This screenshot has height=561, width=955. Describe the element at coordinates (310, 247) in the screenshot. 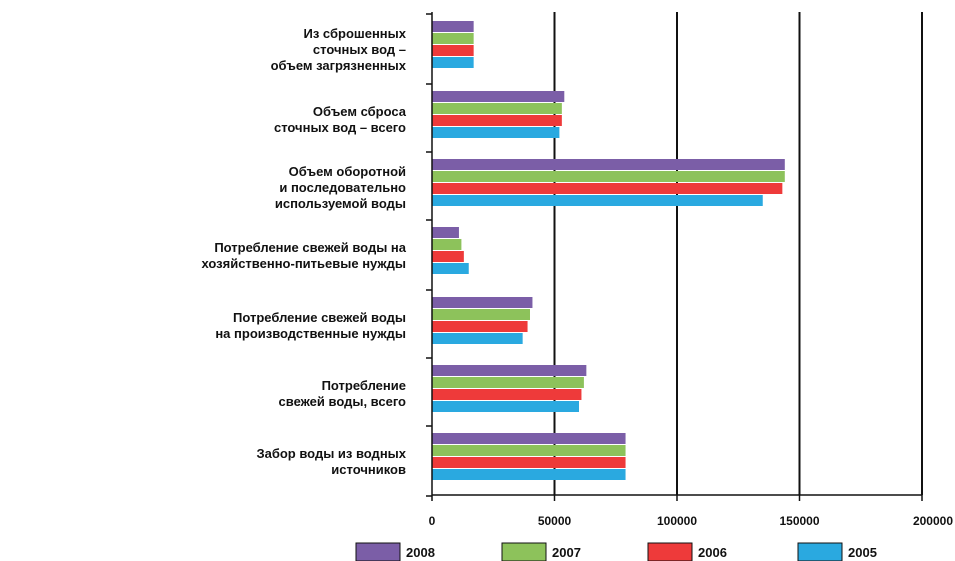

I see `category-label-line: Потребление свежей воды на` at that location.